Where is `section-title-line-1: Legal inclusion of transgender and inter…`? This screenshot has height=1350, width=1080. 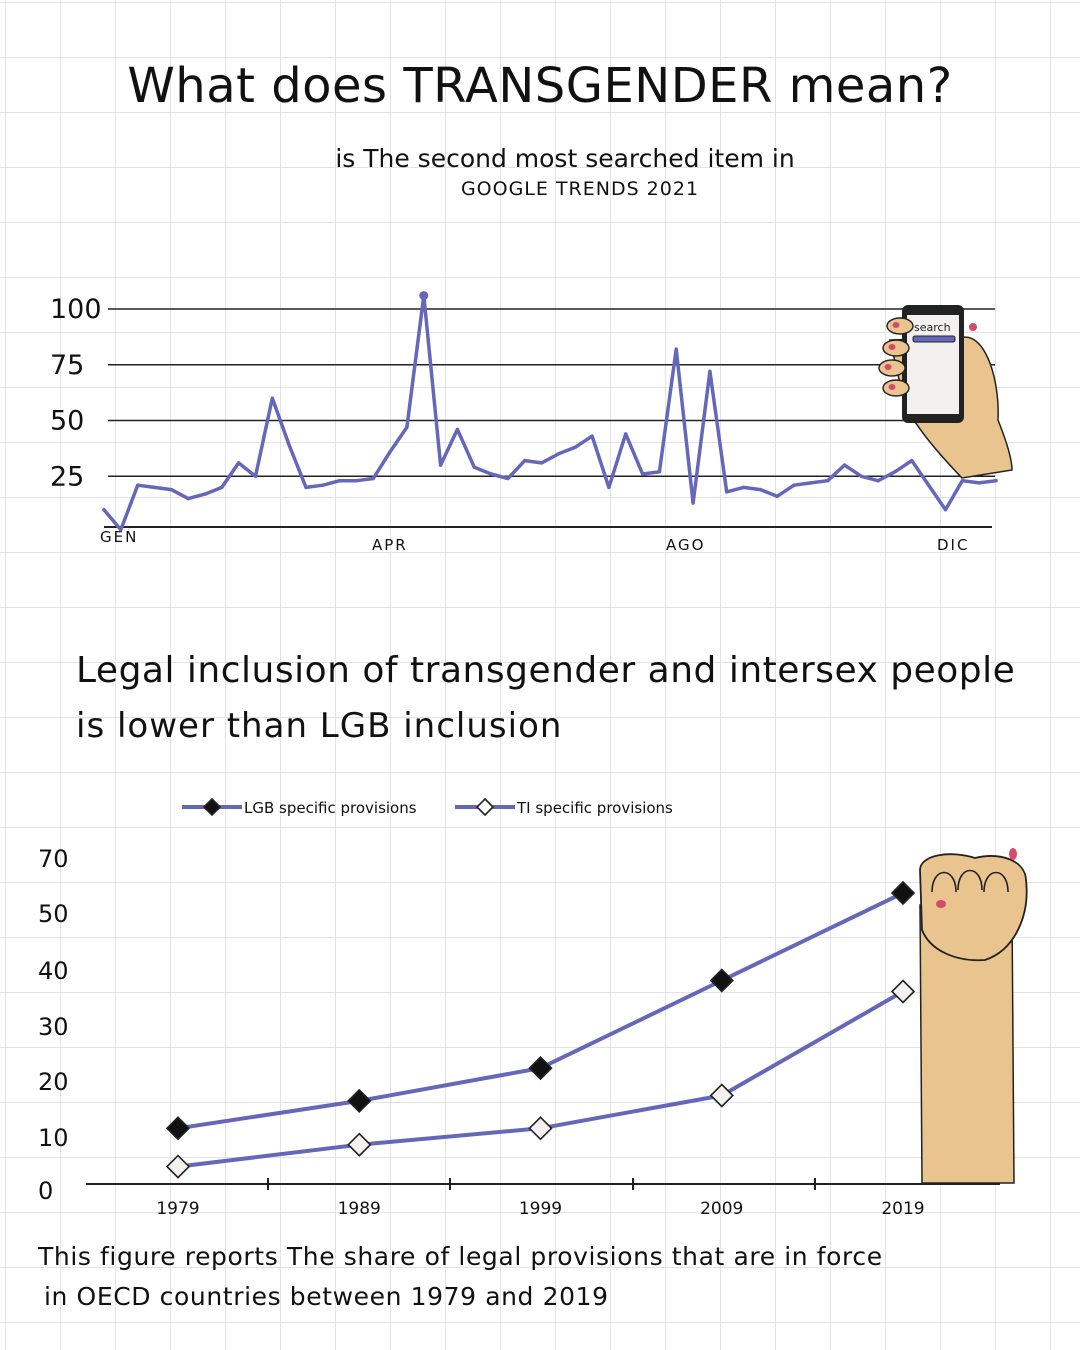 section-title-line-1: Legal inclusion of transgender and inter… is located at coordinates (546, 670).